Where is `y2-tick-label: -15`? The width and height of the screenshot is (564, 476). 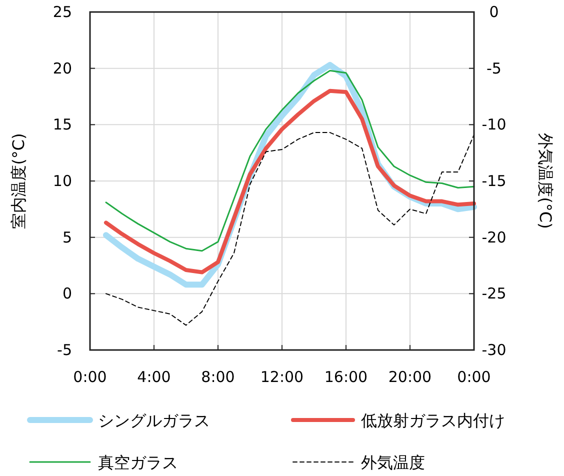 y2-tick-label: -15 is located at coordinates (494, 181).